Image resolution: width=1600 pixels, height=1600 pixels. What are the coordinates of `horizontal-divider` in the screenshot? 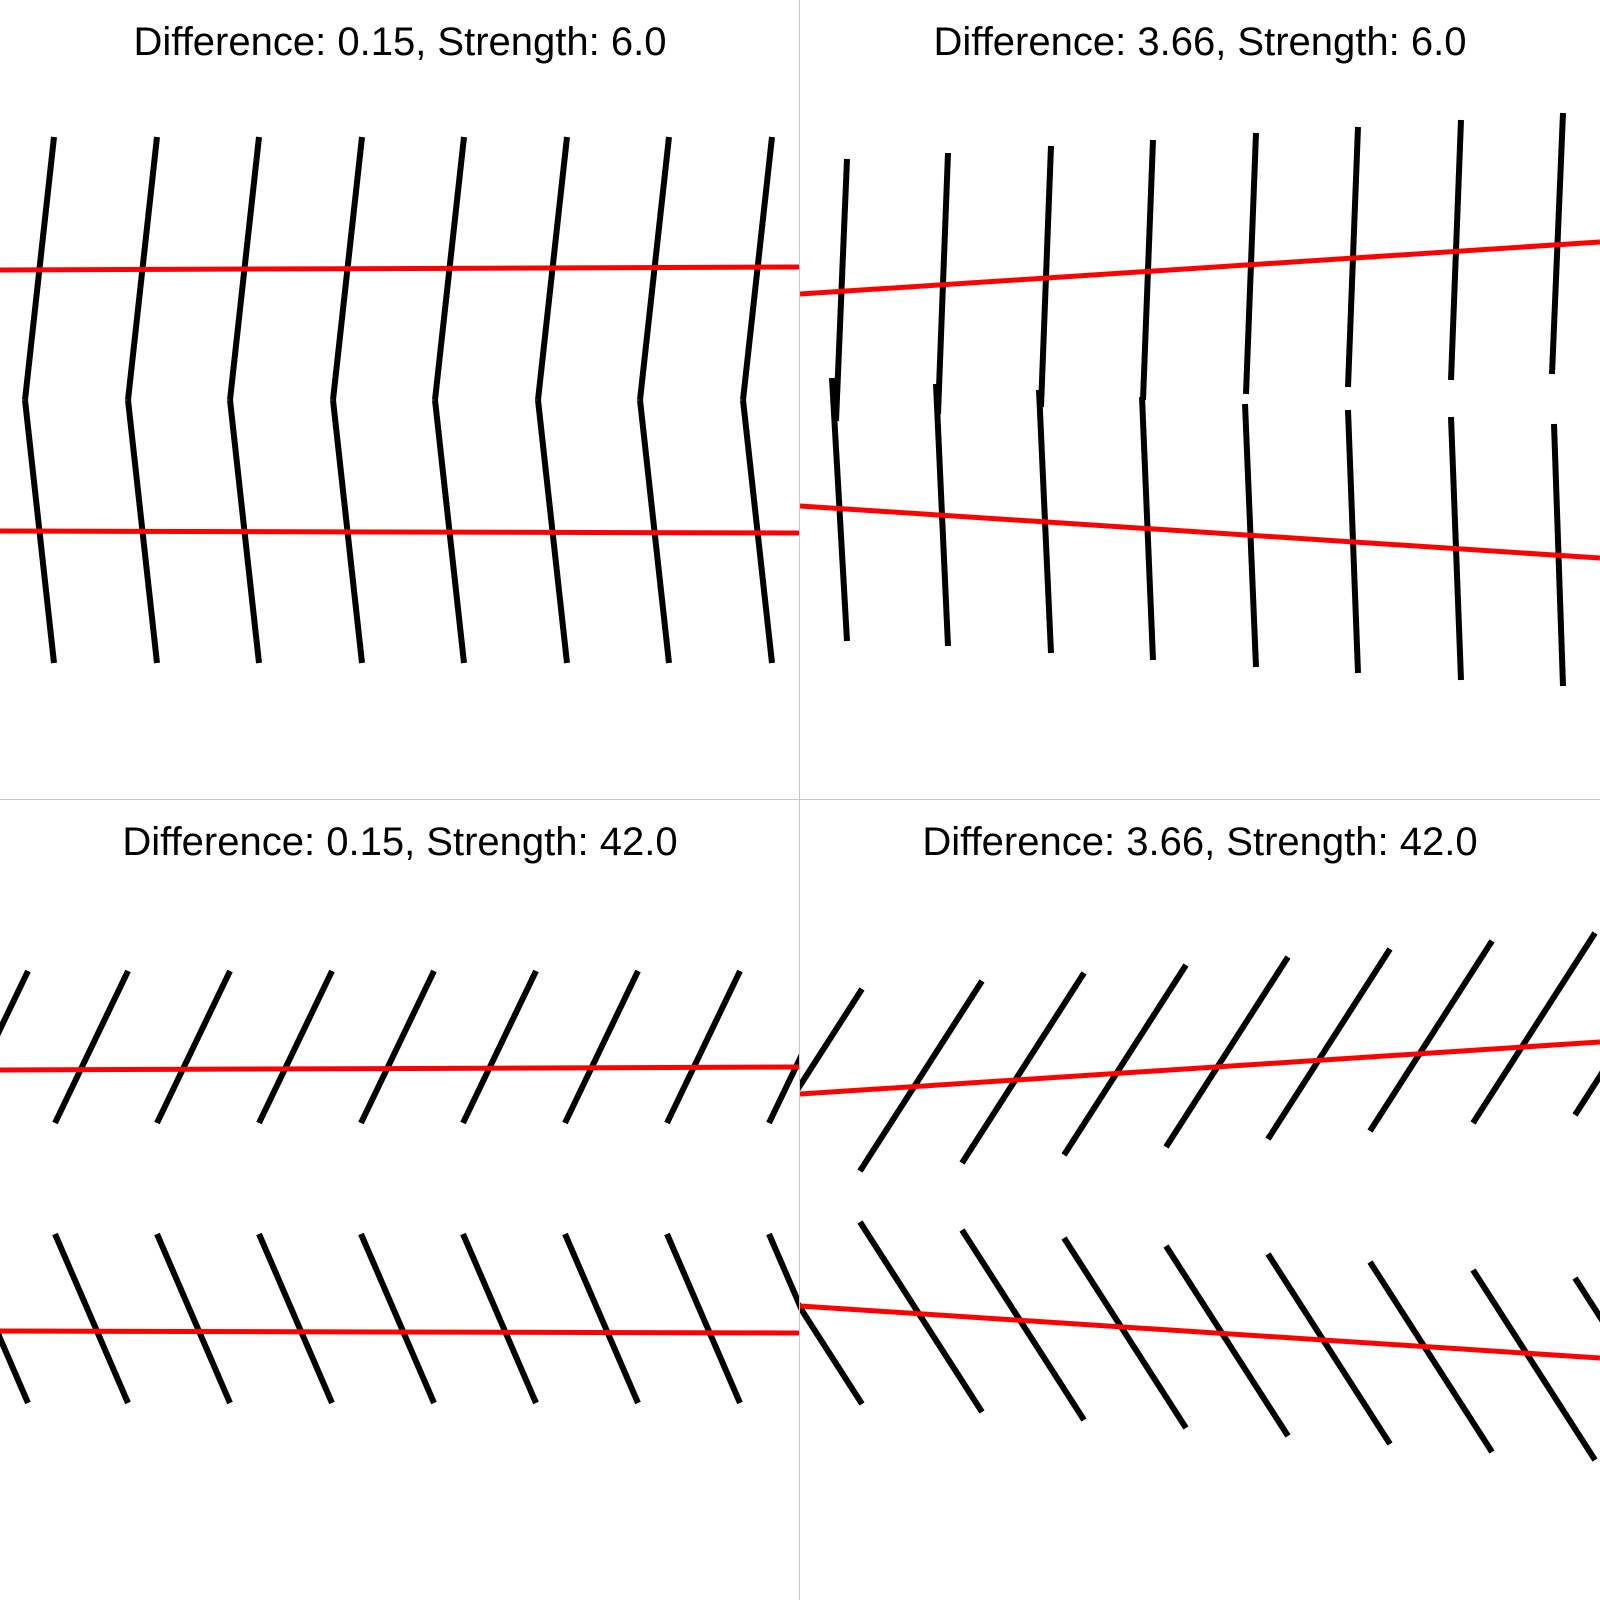 It's located at (800, 799).